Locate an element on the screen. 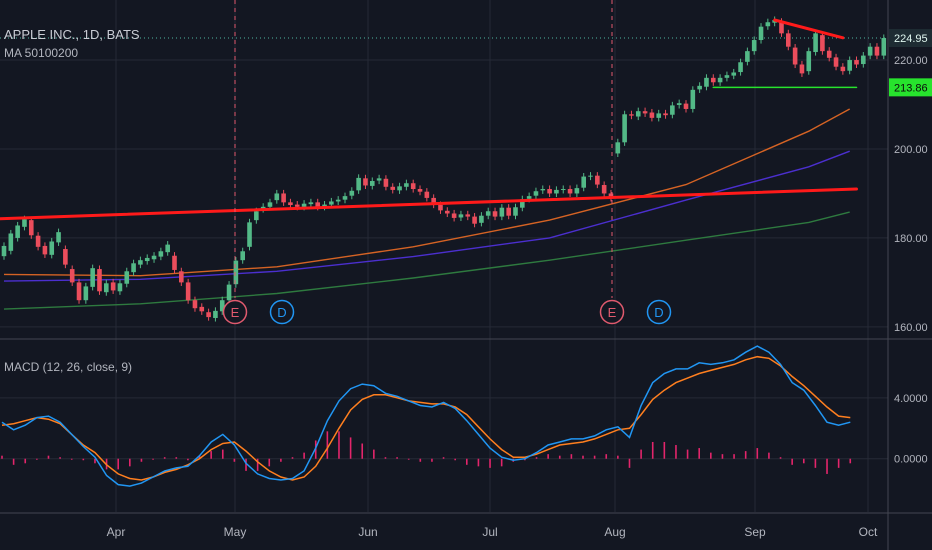  symbol-title: APPLE INC., 1D, BATS is located at coordinates (72, 34).